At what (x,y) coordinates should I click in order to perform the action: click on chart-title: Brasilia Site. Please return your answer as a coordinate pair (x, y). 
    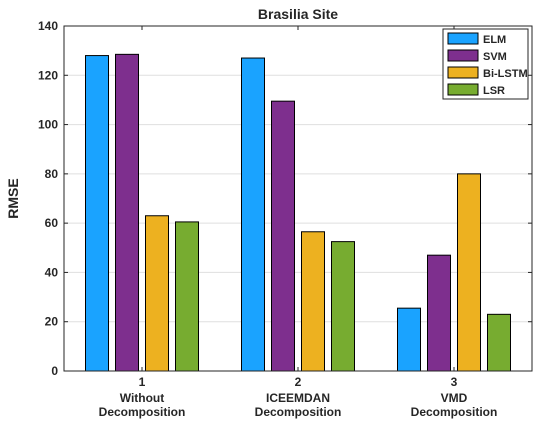
    Looking at the image, I should click on (298, 14).